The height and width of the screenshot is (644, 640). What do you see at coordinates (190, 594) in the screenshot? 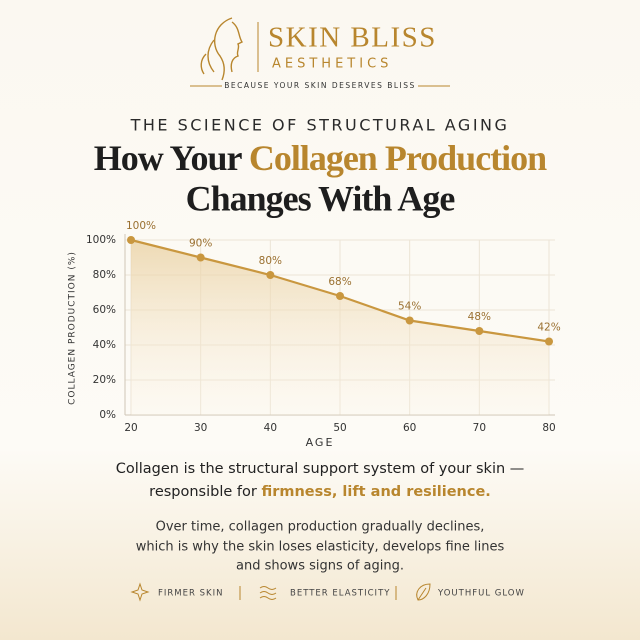
I see `feature-label: FIRMER SKIN` at bounding box center [190, 594].